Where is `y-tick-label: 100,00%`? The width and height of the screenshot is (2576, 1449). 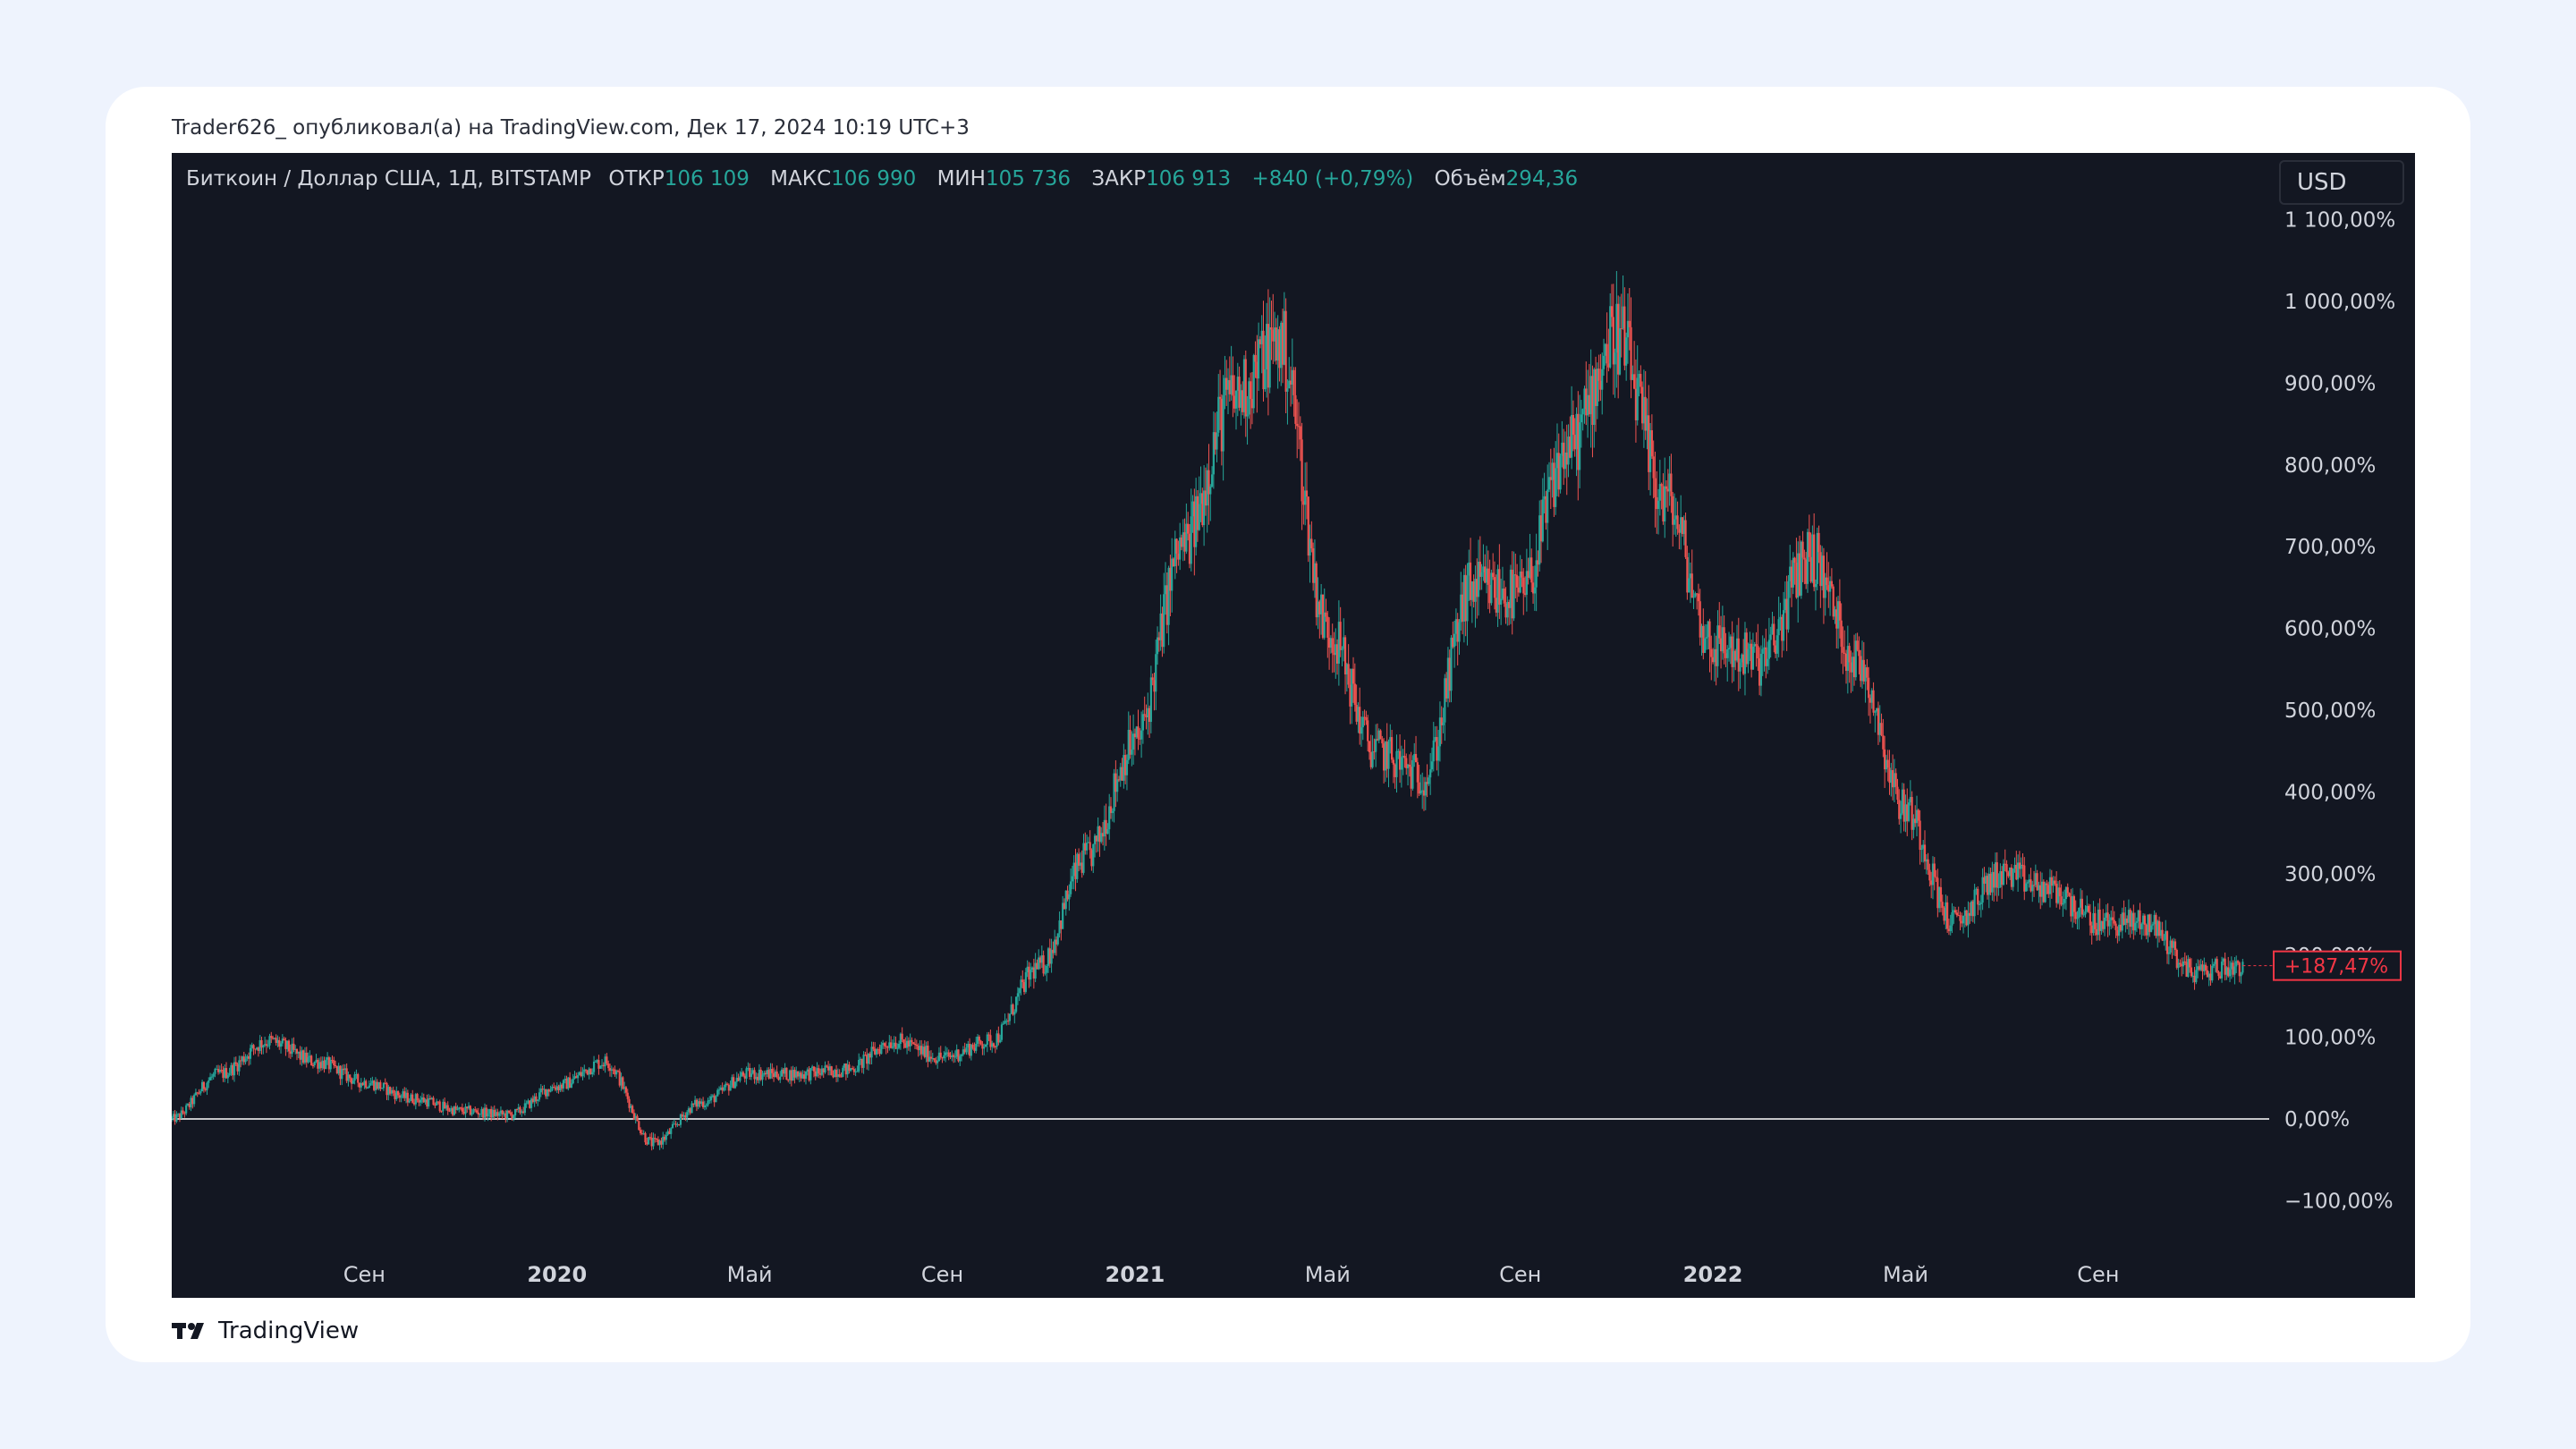 y-tick-label: 100,00% is located at coordinates (2330, 1038).